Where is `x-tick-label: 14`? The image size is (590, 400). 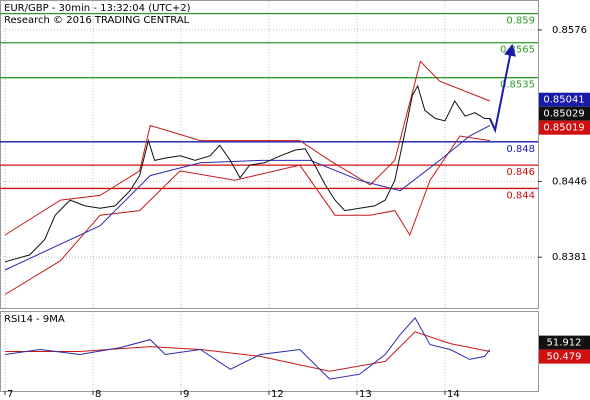
x-tick-label: 14 is located at coordinates (453, 394).